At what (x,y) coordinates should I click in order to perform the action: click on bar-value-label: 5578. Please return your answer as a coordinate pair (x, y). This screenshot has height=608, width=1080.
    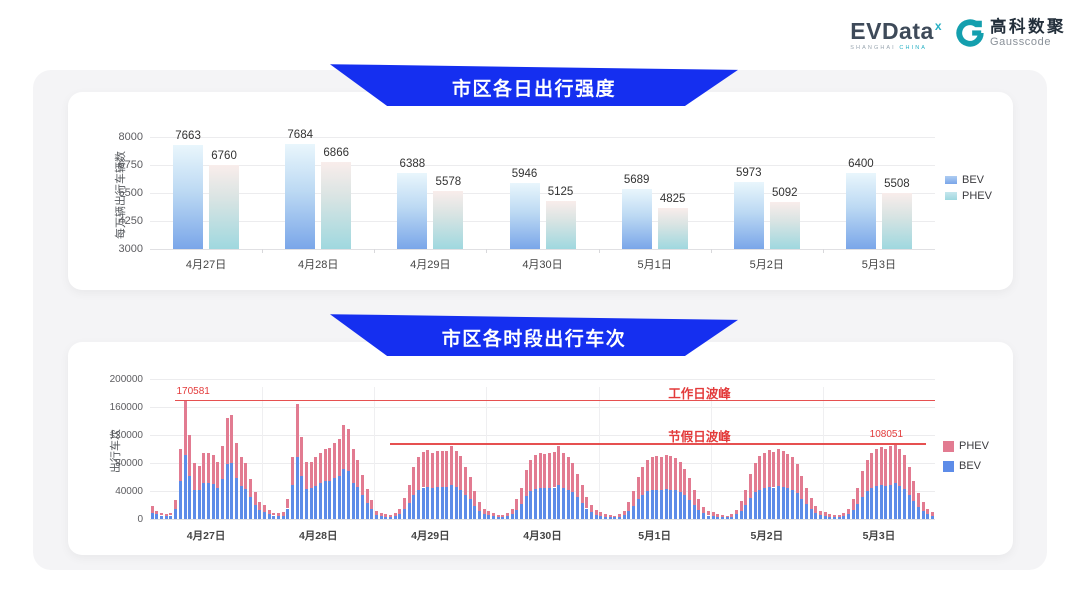
    Looking at the image, I should click on (448, 182).